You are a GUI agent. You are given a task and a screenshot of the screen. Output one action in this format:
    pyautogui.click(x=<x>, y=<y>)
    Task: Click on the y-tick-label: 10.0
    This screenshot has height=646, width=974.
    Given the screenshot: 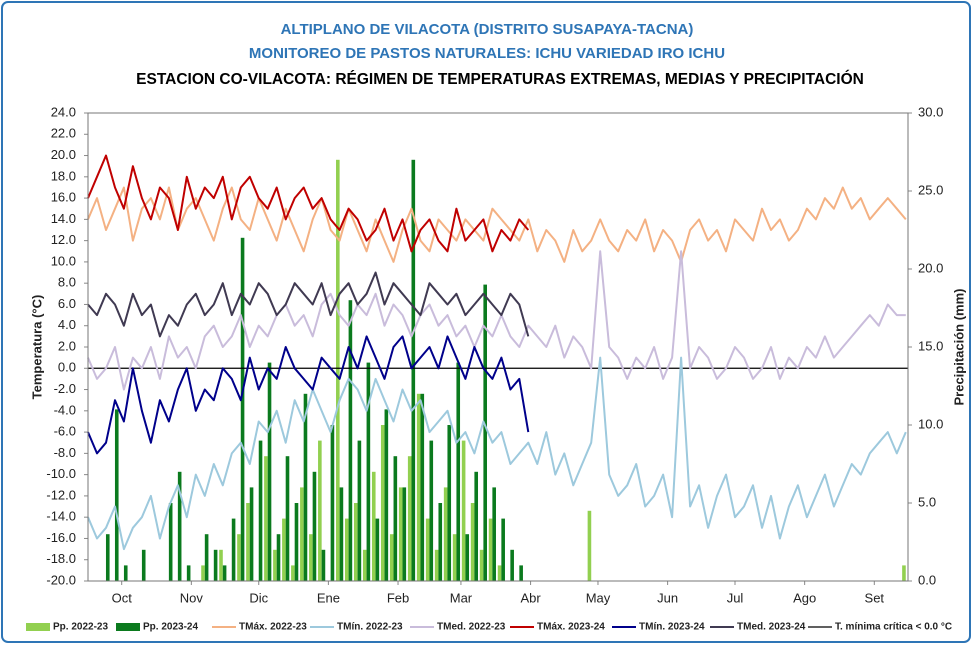 What is the action you would take?
    pyautogui.click(x=63, y=260)
    